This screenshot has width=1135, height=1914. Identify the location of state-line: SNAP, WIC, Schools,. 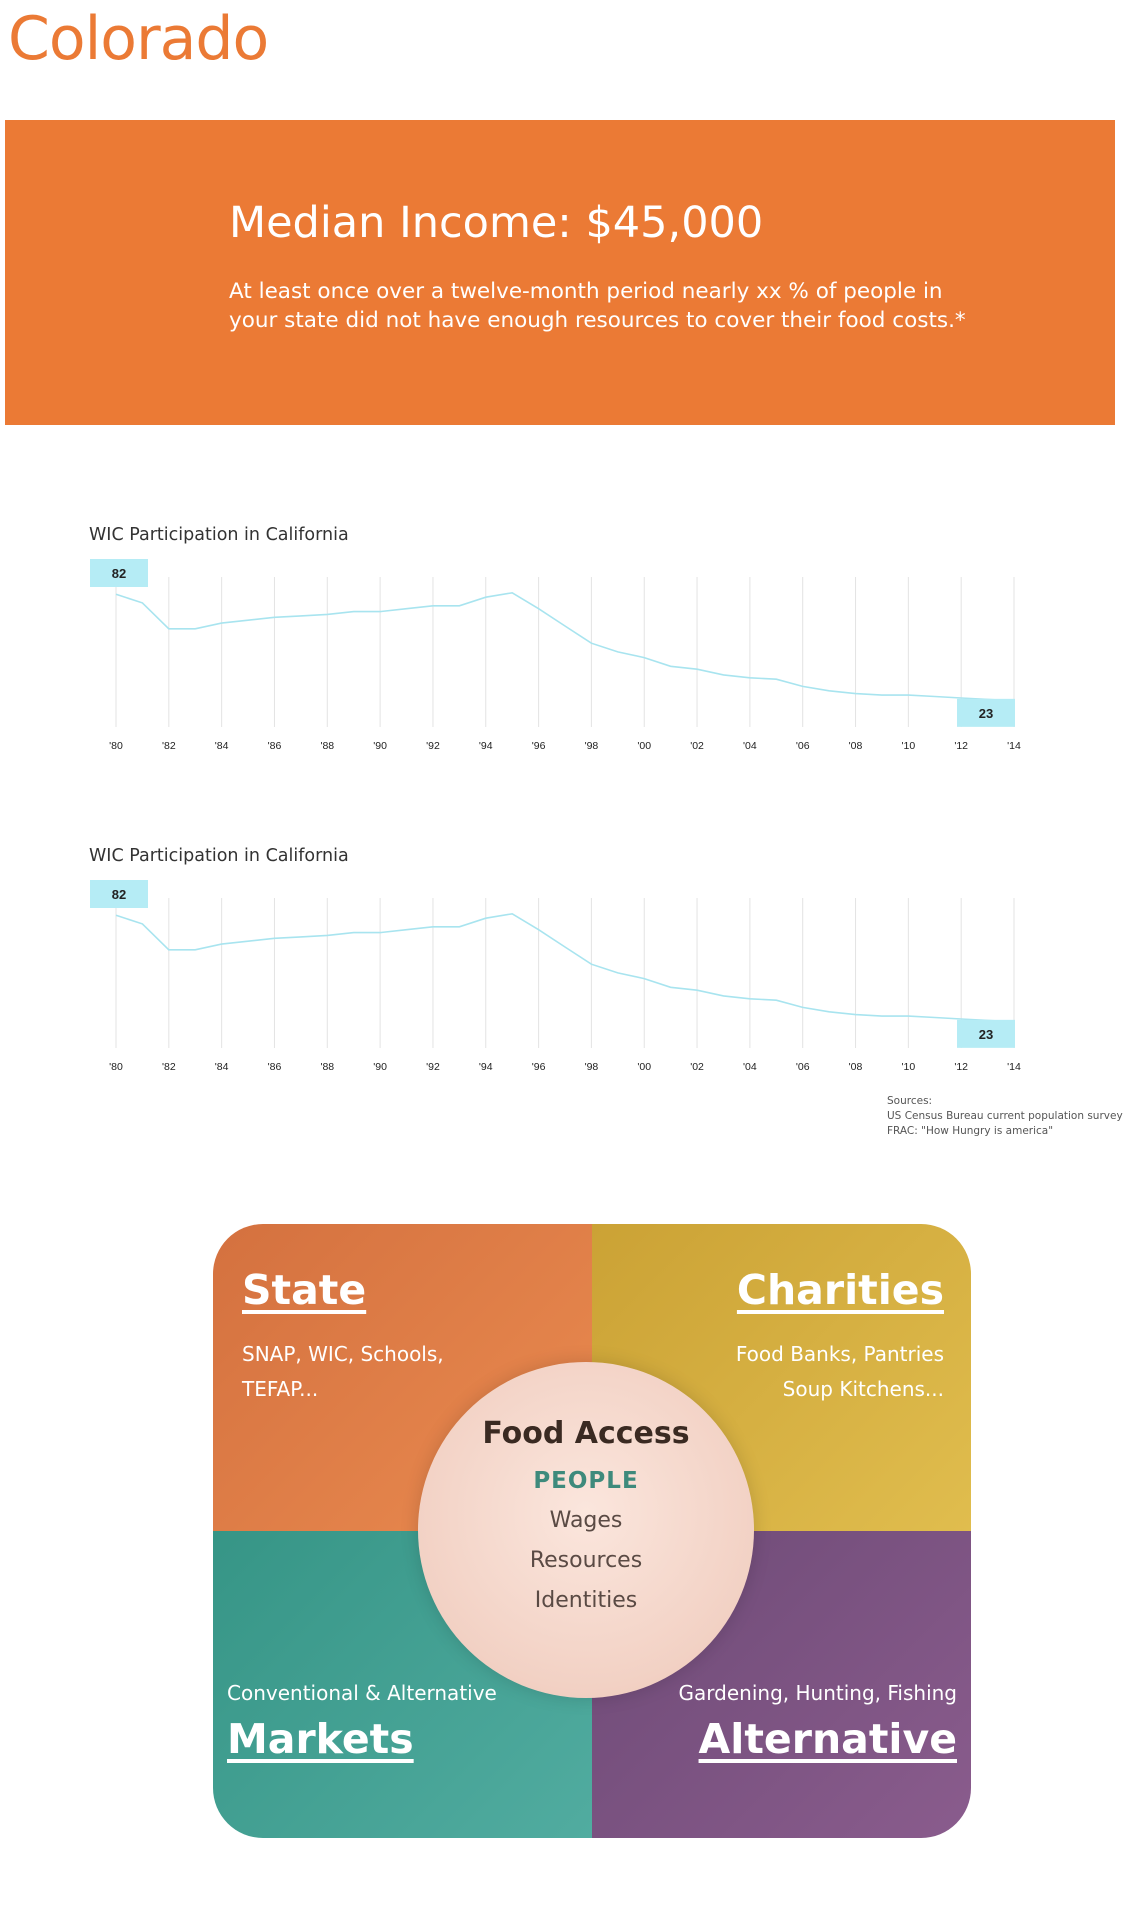
(343, 1354).